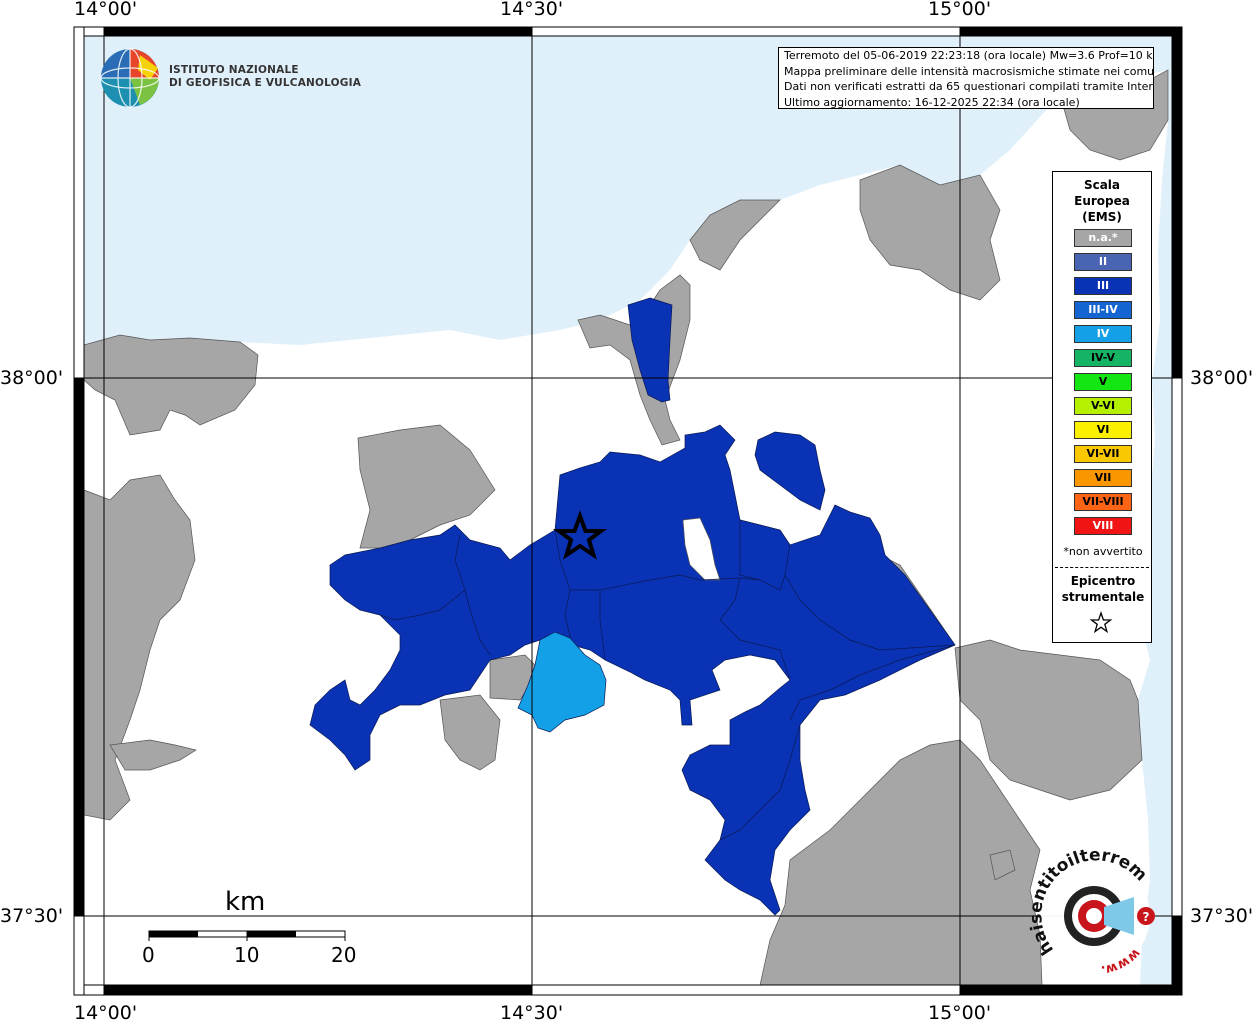 The image size is (1255, 1024). I want to click on legend-title: Scala Europea (EMS), so click(1102, 201).